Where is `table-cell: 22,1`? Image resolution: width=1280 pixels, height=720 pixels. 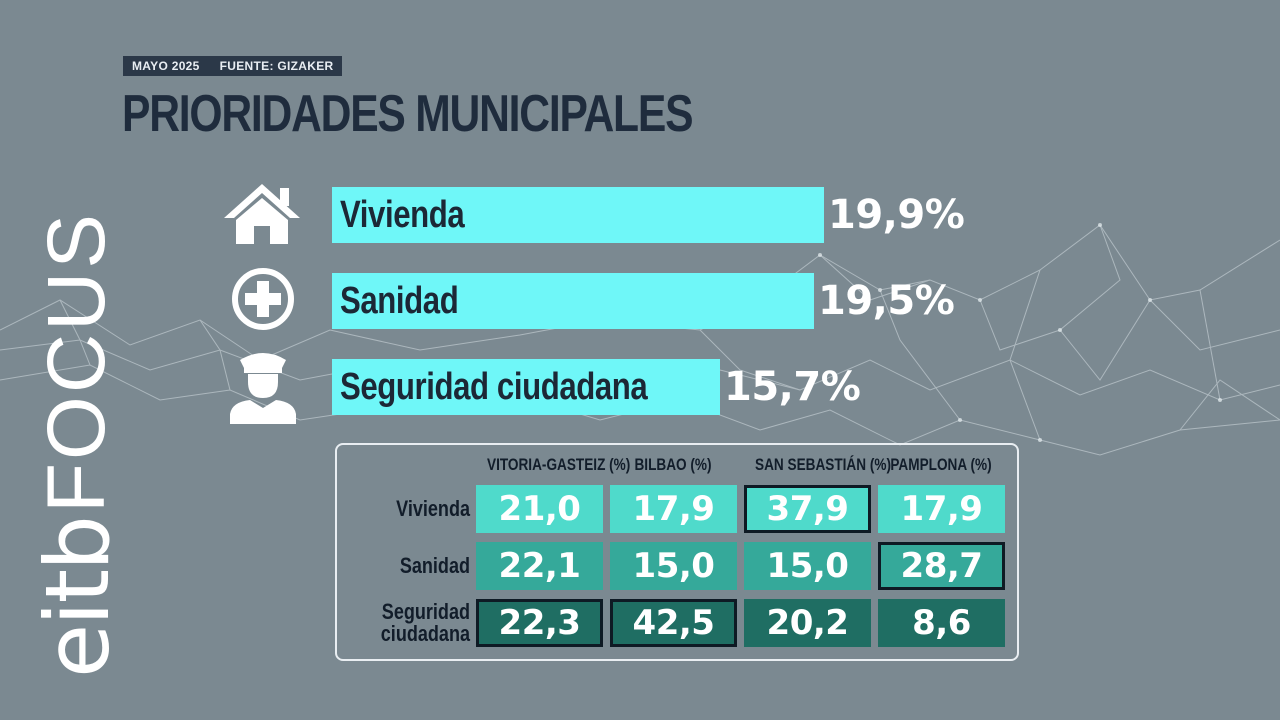 table-cell: 22,1 is located at coordinates (539, 566).